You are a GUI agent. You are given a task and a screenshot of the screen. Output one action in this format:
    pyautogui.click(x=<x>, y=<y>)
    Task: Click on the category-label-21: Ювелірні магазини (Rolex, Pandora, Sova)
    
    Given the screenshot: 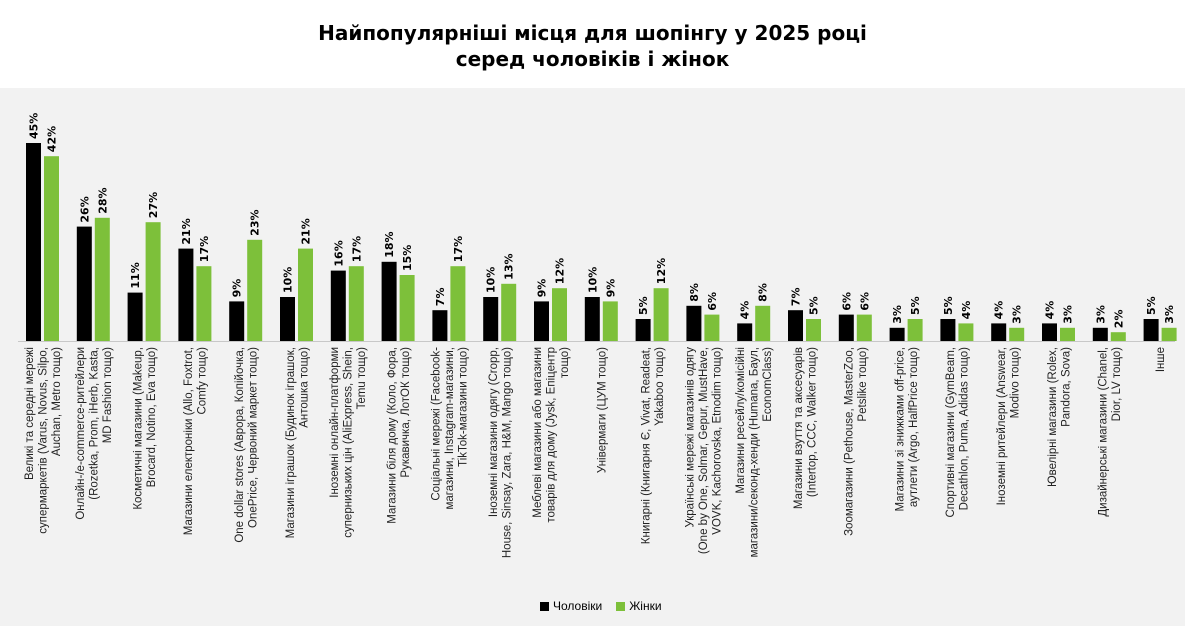 What is the action you would take?
    pyautogui.click(x=1060, y=417)
    